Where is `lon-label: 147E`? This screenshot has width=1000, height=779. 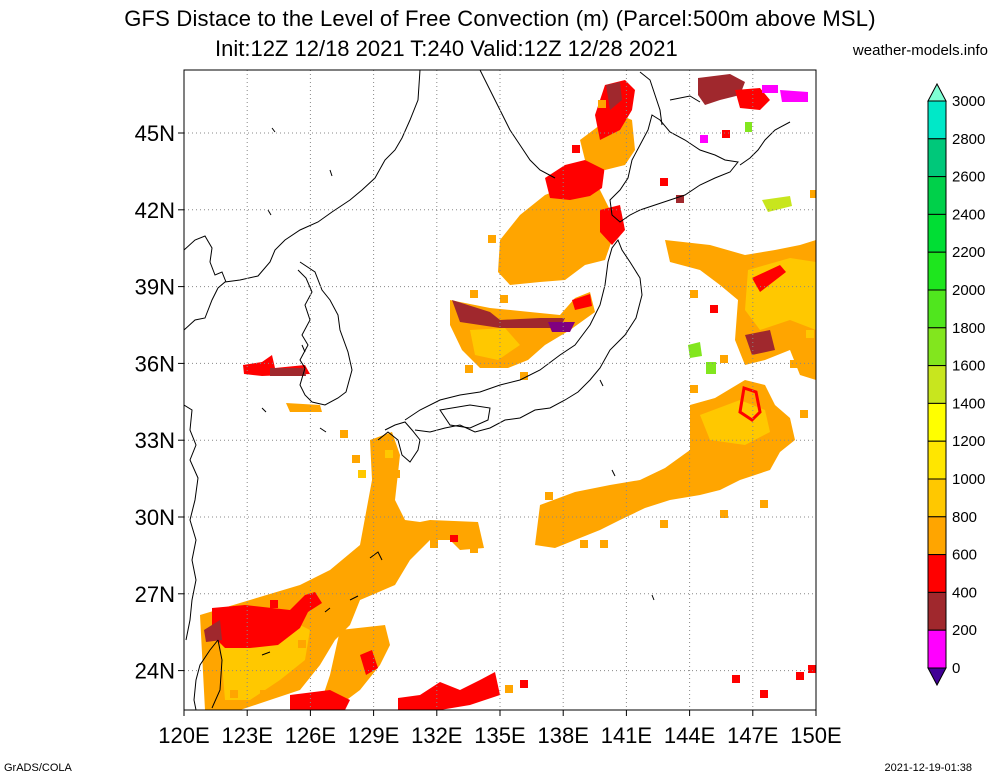
lon-label: 147E is located at coordinates (752, 735).